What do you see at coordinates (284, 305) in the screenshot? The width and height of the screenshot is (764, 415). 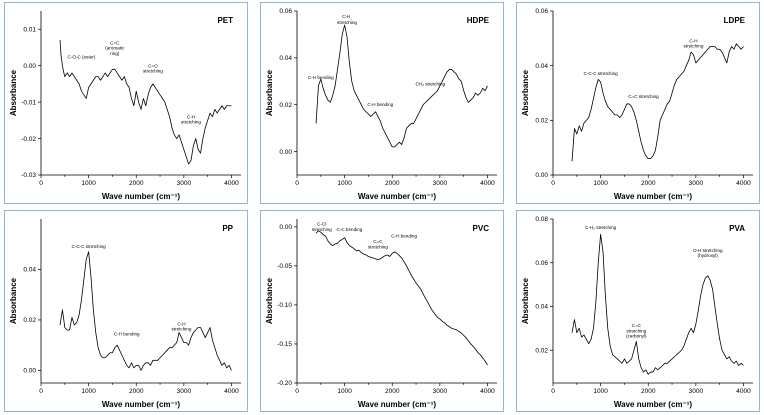 I see `y-tick-label: -0.10` at bounding box center [284, 305].